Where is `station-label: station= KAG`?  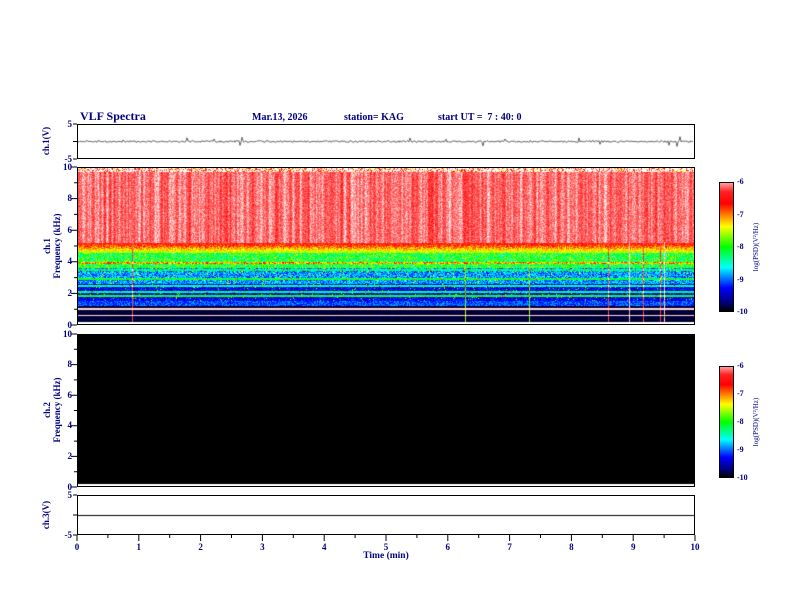
station-label: station= KAG is located at coordinates (374, 117).